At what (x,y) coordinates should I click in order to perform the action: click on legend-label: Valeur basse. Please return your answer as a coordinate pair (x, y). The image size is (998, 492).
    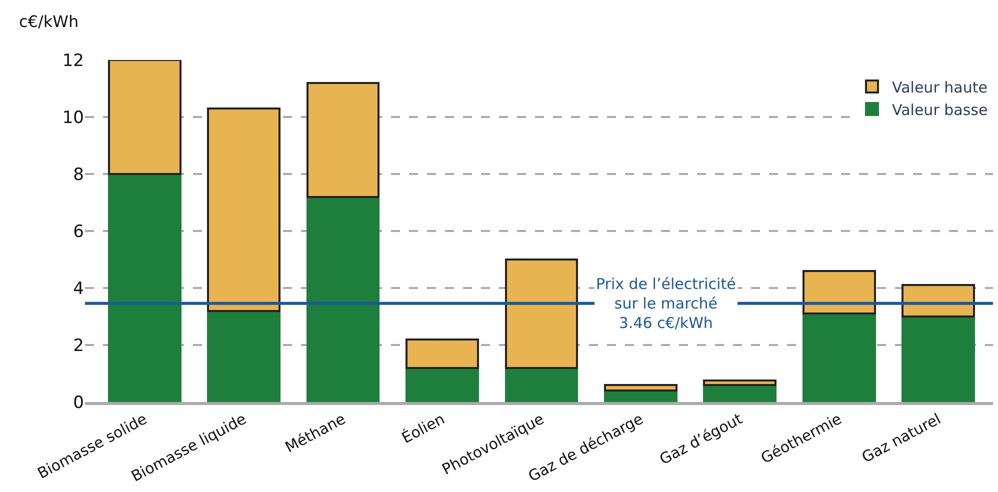
    Looking at the image, I should click on (940, 109).